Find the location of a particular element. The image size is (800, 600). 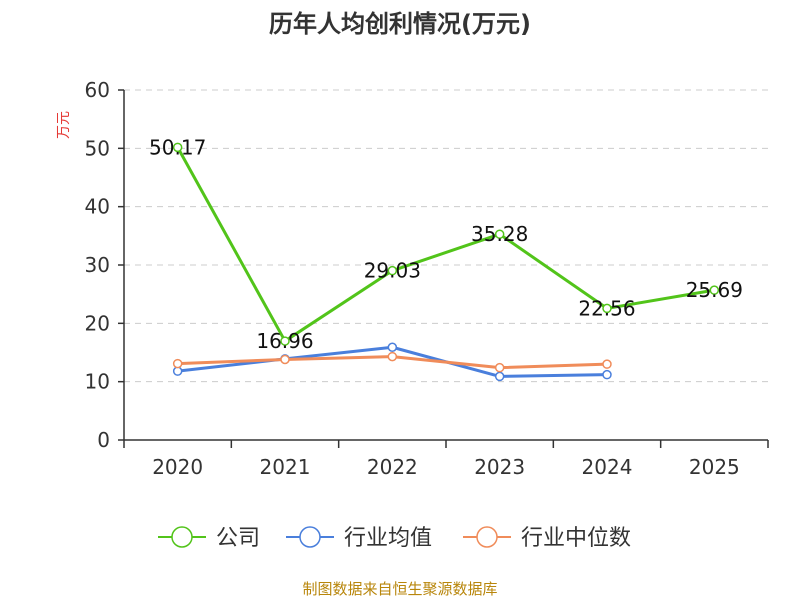

legend-label: 公司 is located at coordinates (238, 538).